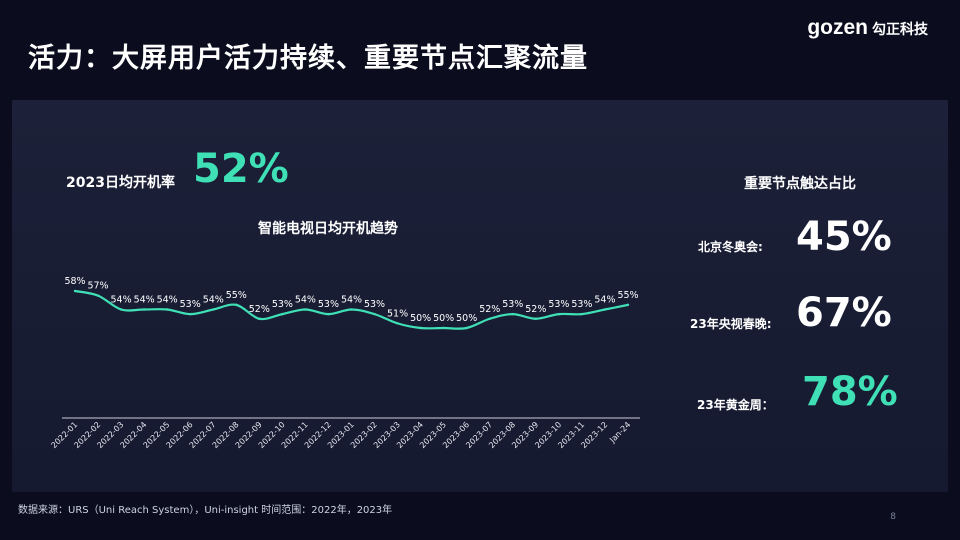 The width and height of the screenshot is (960, 540). I want to click on x-tick-label-Jan-24: Jan-24, so click(619, 432).